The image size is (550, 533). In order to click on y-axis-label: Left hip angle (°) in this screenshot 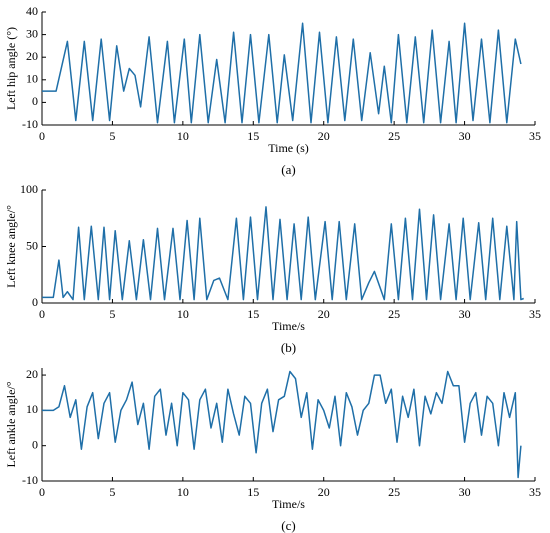, I will do `click(11, 68)`.